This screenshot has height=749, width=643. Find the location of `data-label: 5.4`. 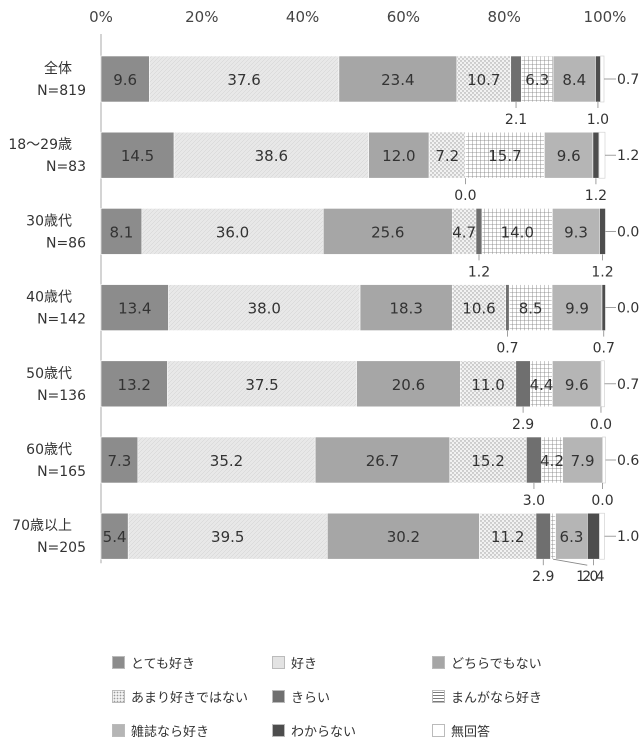

data-label: 5.4 is located at coordinates (115, 537).